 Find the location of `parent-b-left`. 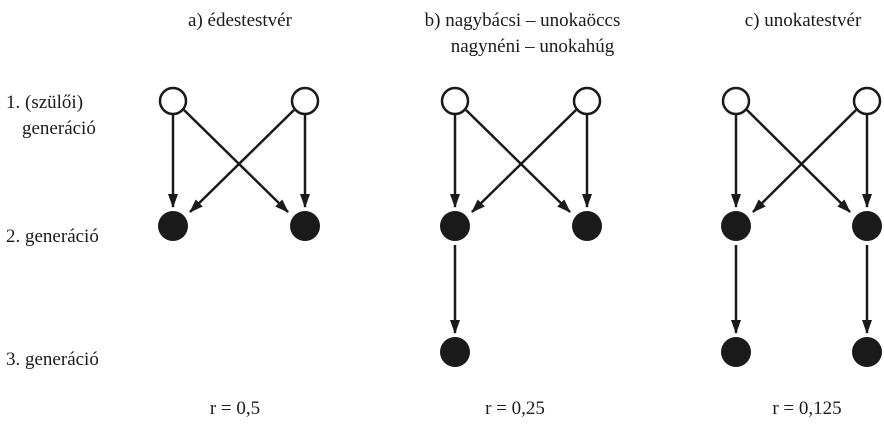

parent-b-left is located at coordinates (455, 101).